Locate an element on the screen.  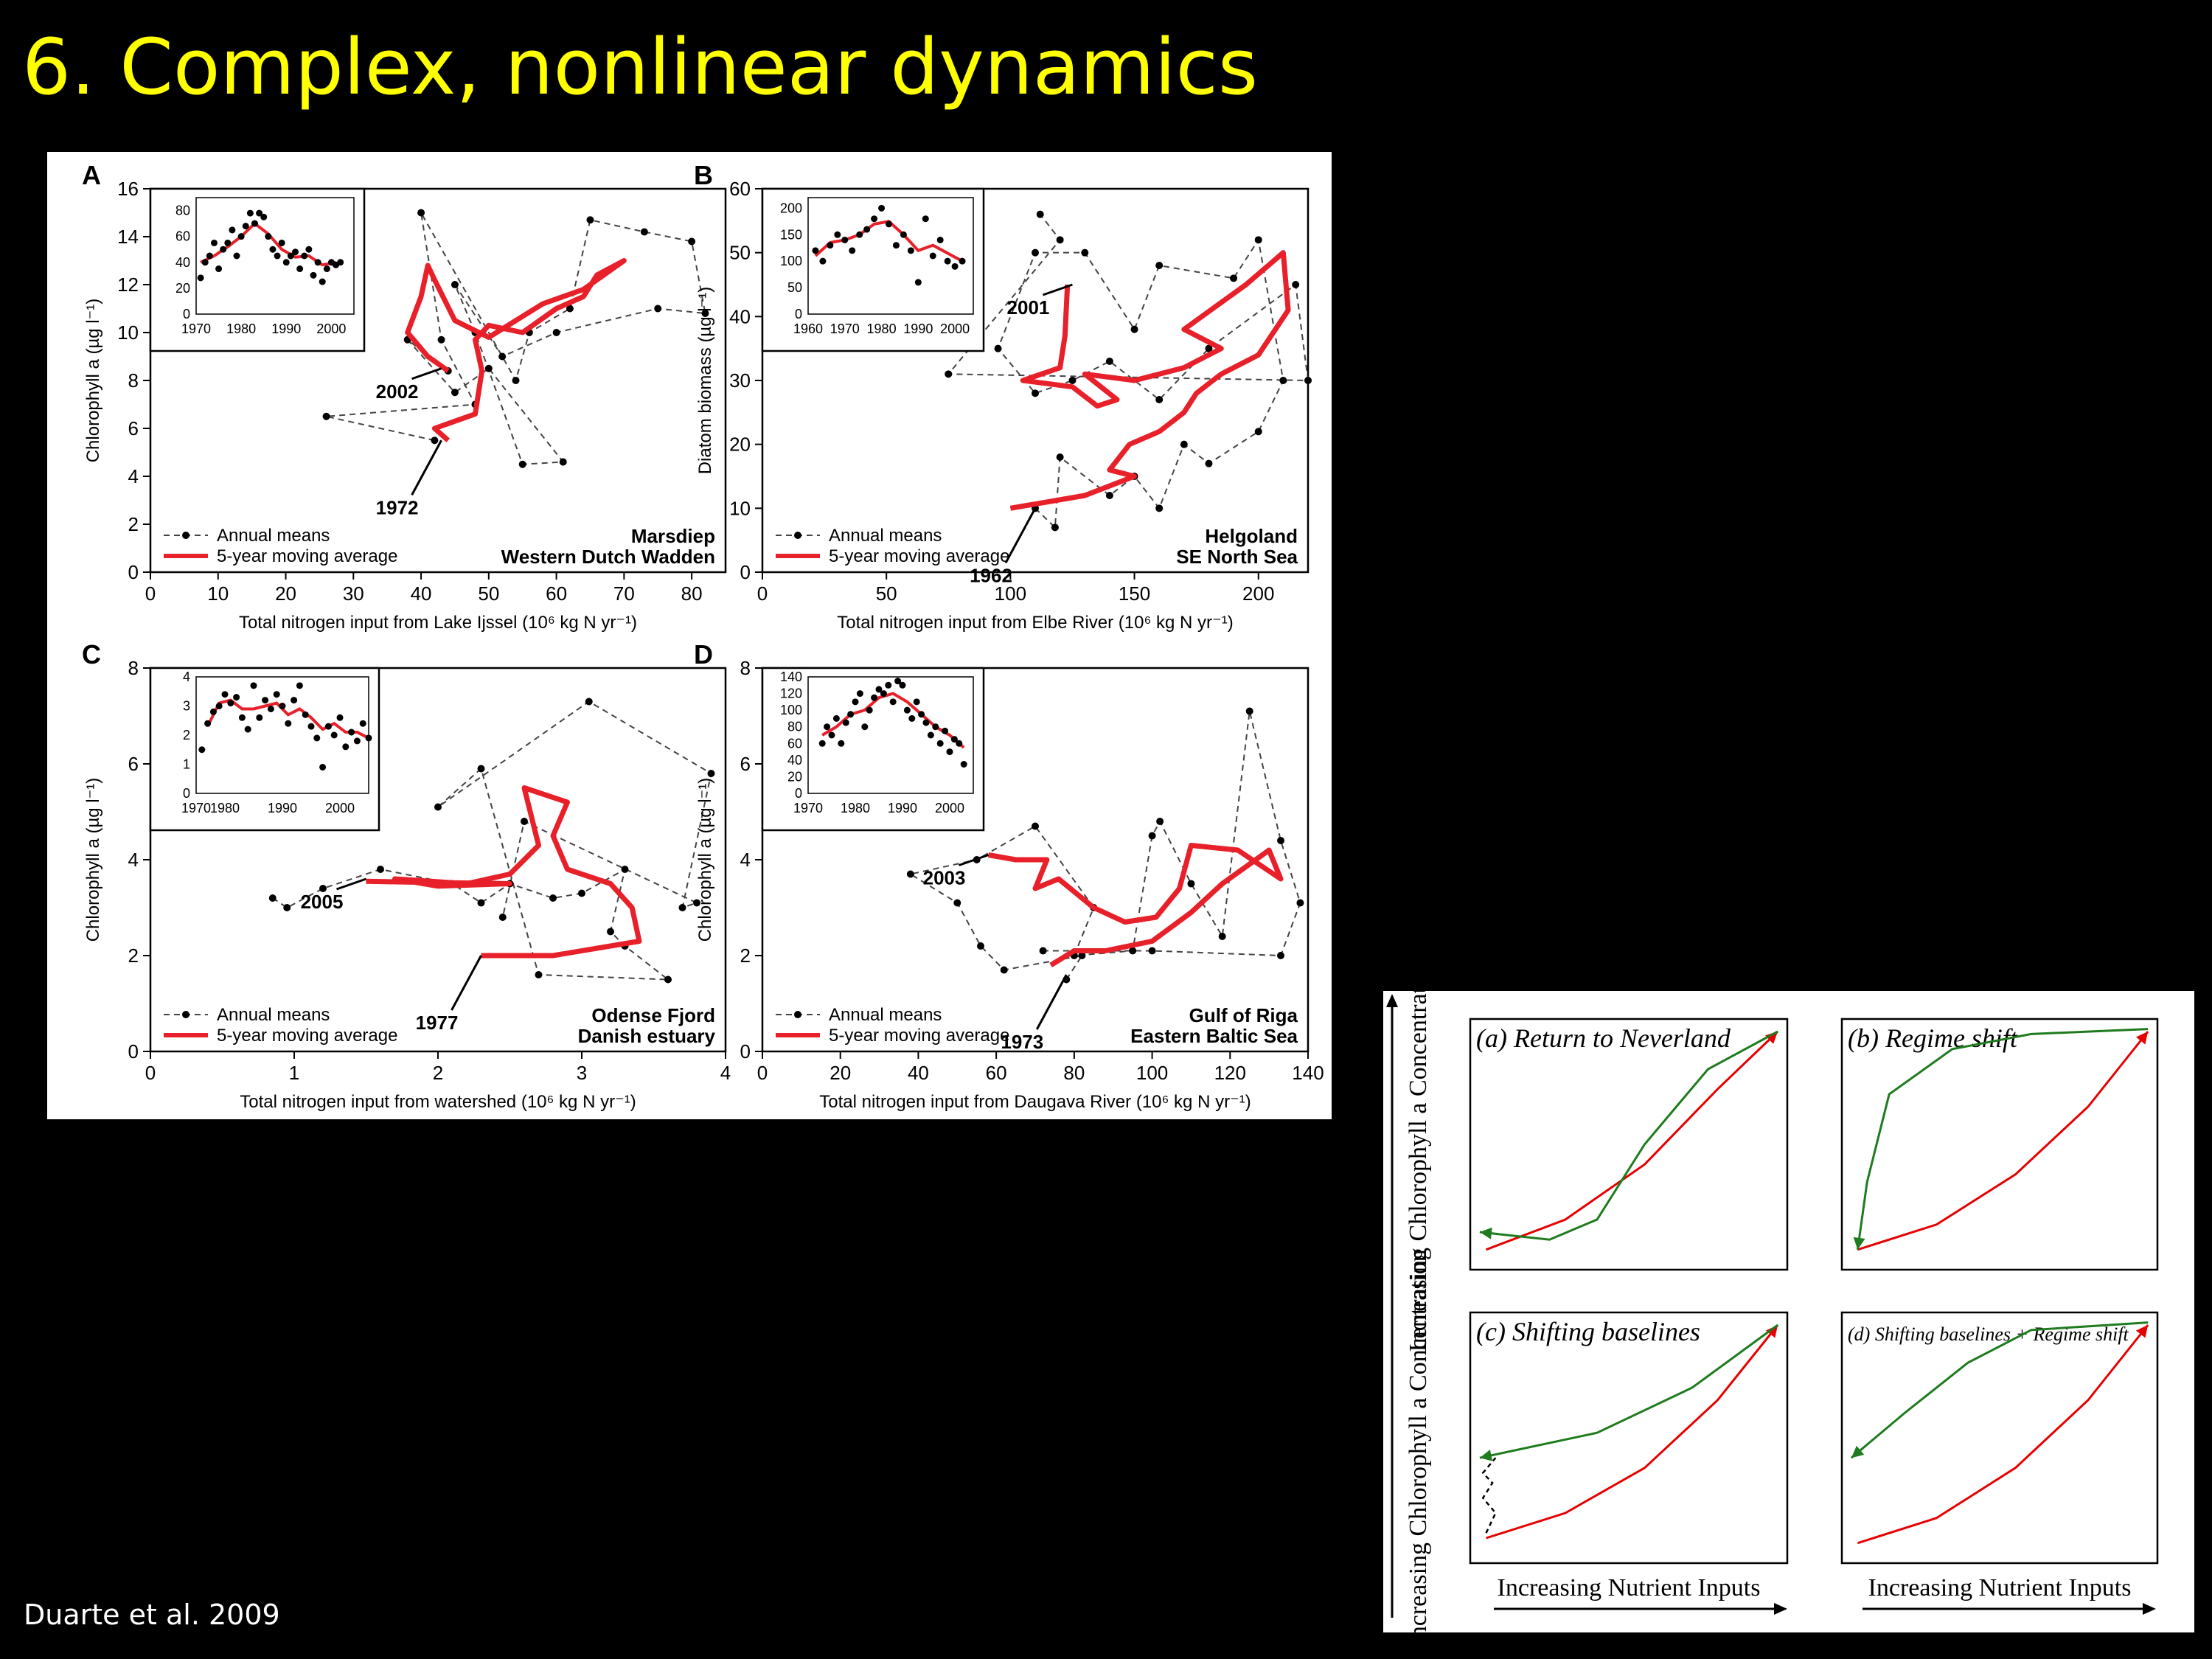
x-tick-label: 70 is located at coordinates (624, 593).